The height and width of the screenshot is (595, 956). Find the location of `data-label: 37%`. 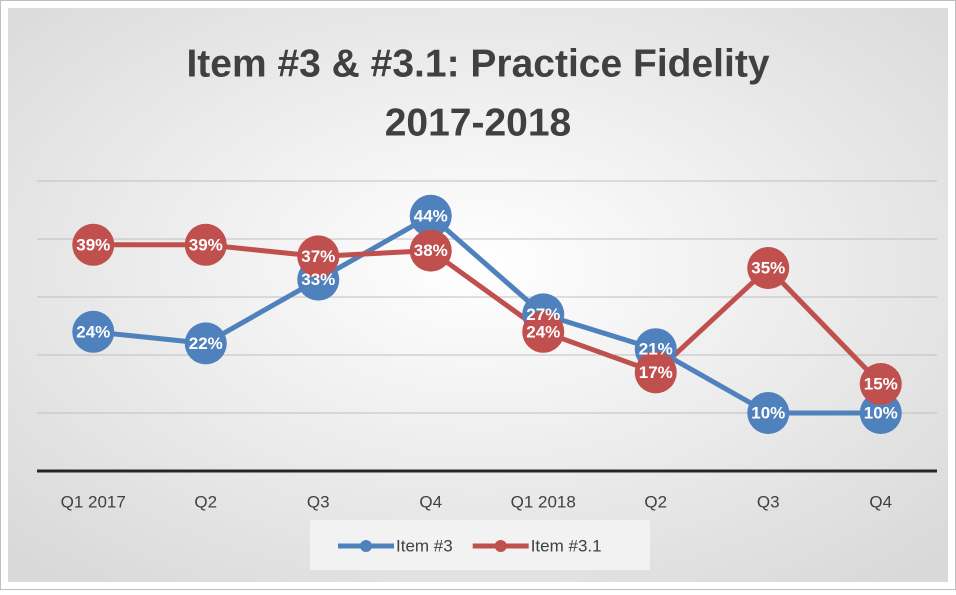

data-label: 37% is located at coordinates (318, 256).